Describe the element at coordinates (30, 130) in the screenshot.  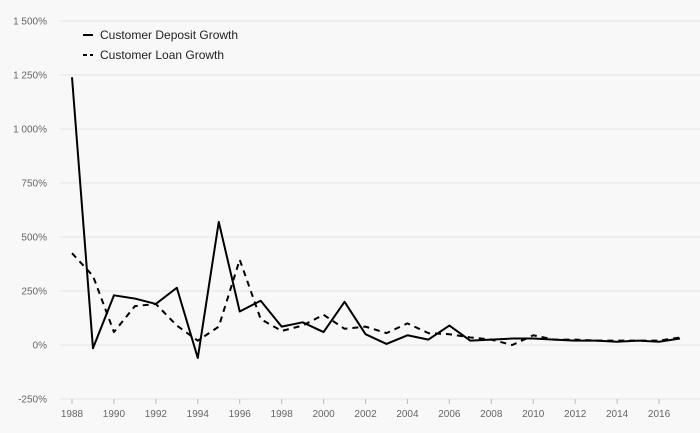
I see `y-tick-label: 1 000%` at that location.